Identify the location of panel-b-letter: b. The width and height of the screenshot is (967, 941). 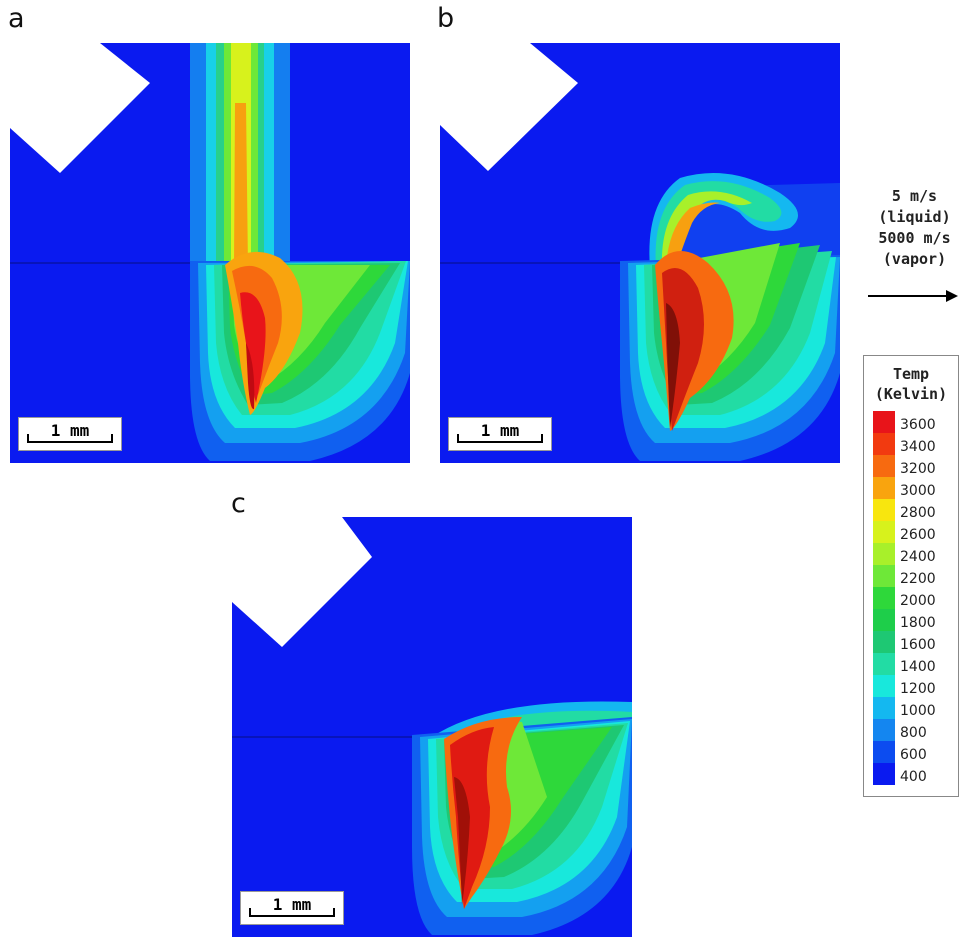
(446, 18).